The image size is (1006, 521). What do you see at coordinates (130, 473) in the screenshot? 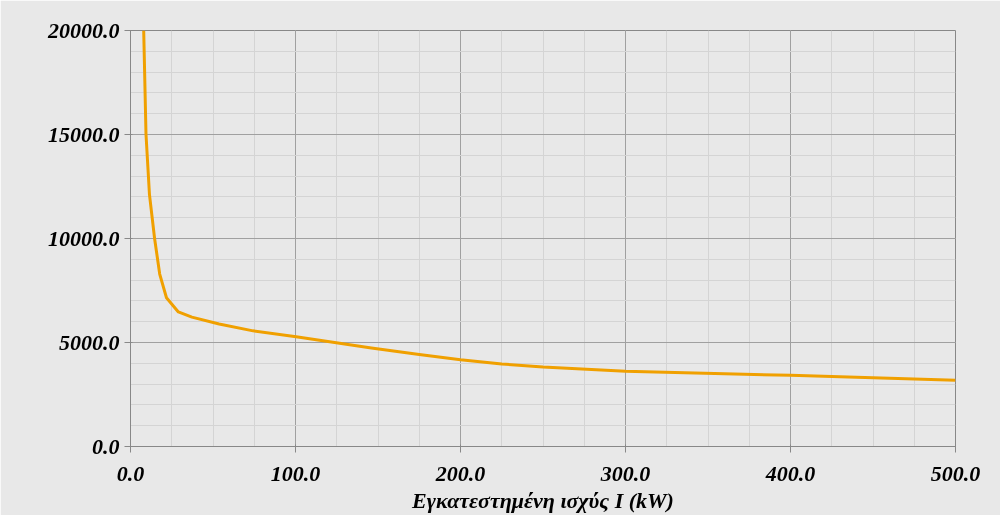
I see `x-tick-label: 0.0` at bounding box center [130, 473].